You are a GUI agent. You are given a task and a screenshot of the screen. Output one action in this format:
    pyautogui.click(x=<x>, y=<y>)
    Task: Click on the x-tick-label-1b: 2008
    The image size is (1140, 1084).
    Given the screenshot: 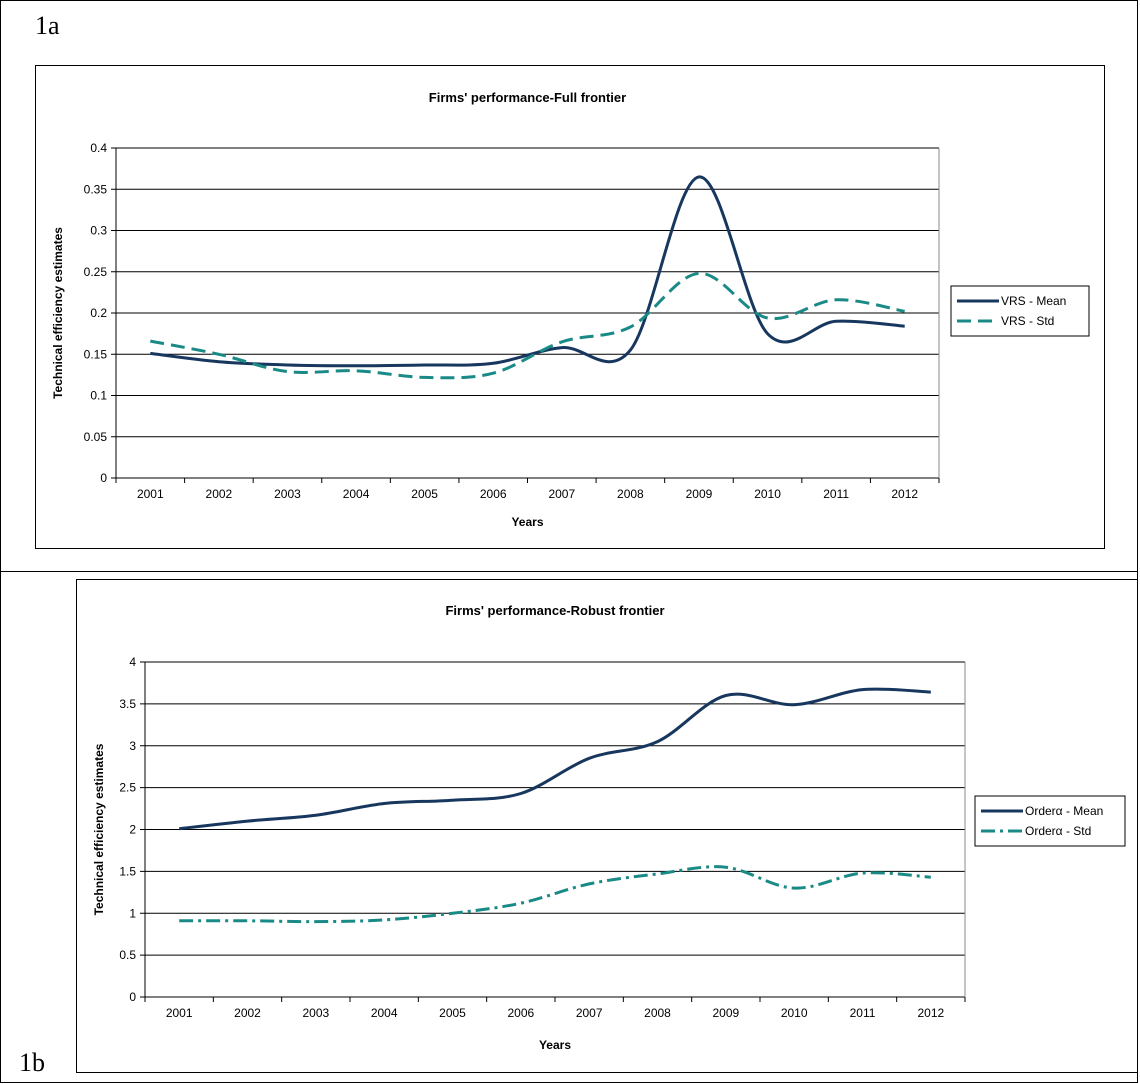 What is the action you would take?
    pyautogui.click(x=657, y=1013)
    